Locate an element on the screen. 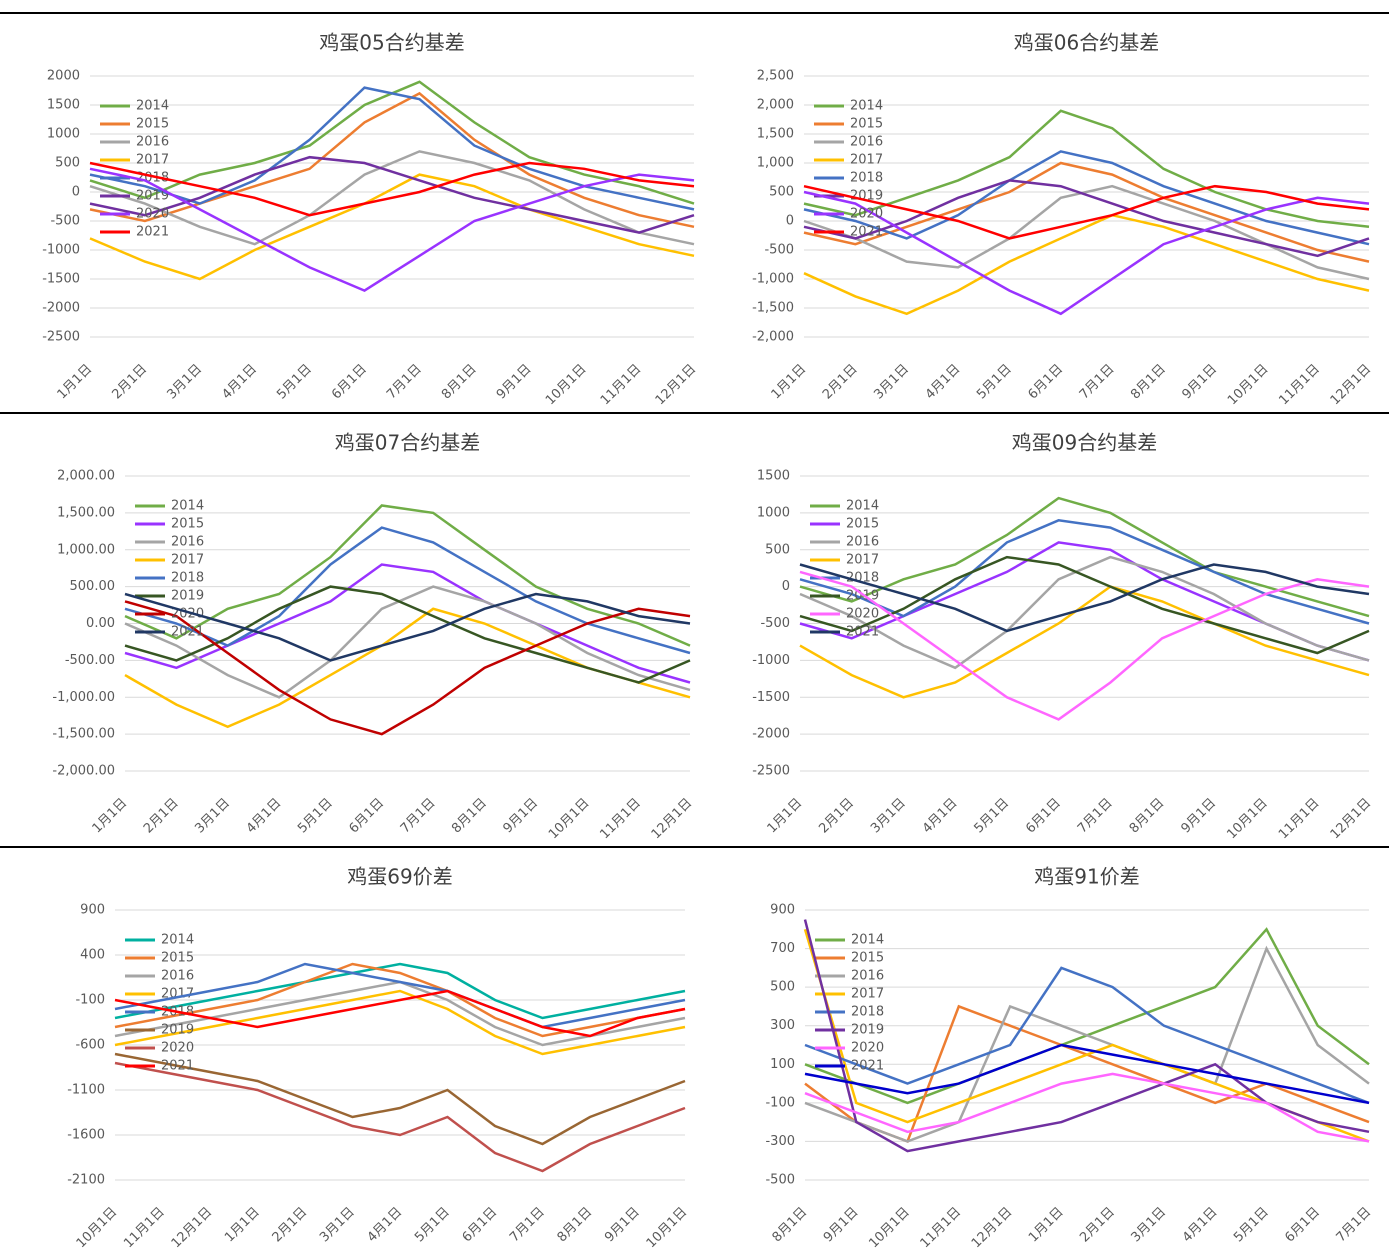 This screenshot has height=1255, width=1389. y-tick-label: -1,000.00 is located at coordinates (83, 697).